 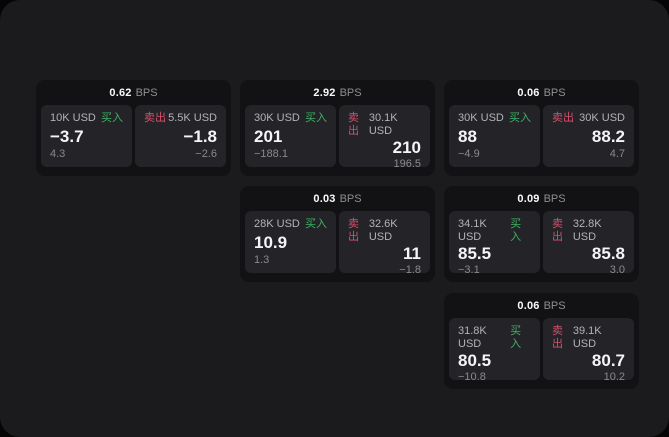 What do you see at coordinates (469, 154) in the screenshot?
I see `buy-delta-value: −4.9` at bounding box center [469, 154].